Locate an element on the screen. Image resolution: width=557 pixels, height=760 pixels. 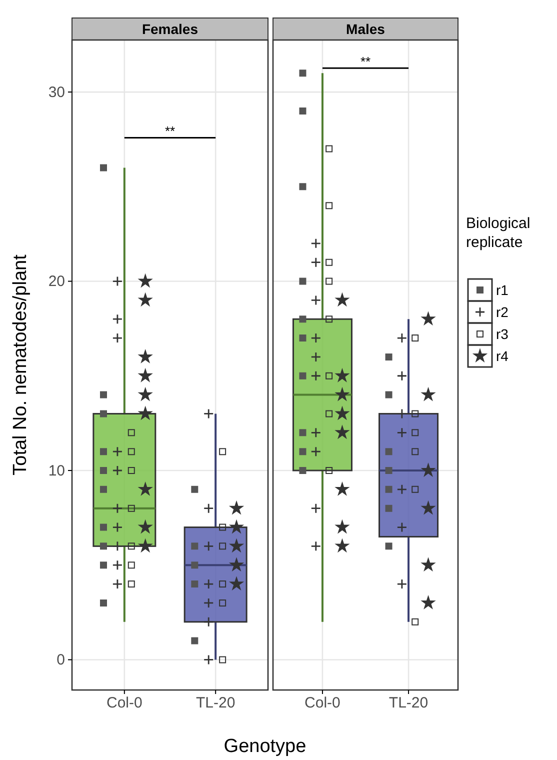
chart-title: Females is located at coordinates (170, 29).